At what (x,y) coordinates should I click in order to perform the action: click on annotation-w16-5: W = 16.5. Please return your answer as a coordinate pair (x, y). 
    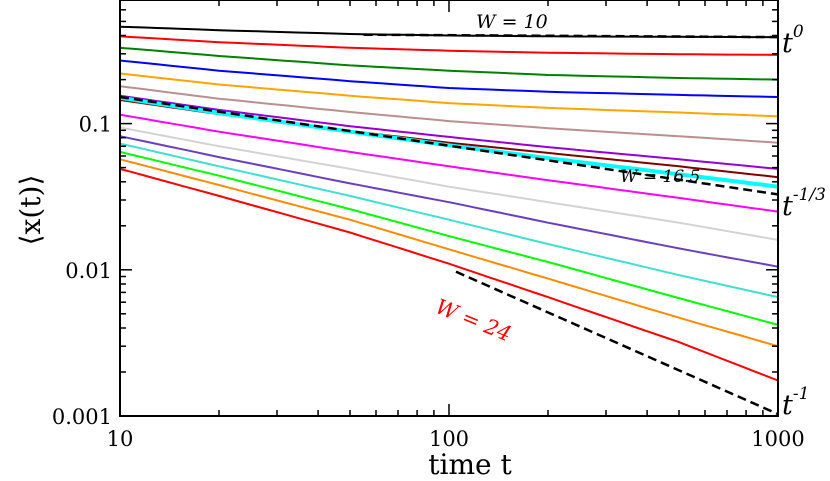
    Looking at the image, I should click on (660, 177).